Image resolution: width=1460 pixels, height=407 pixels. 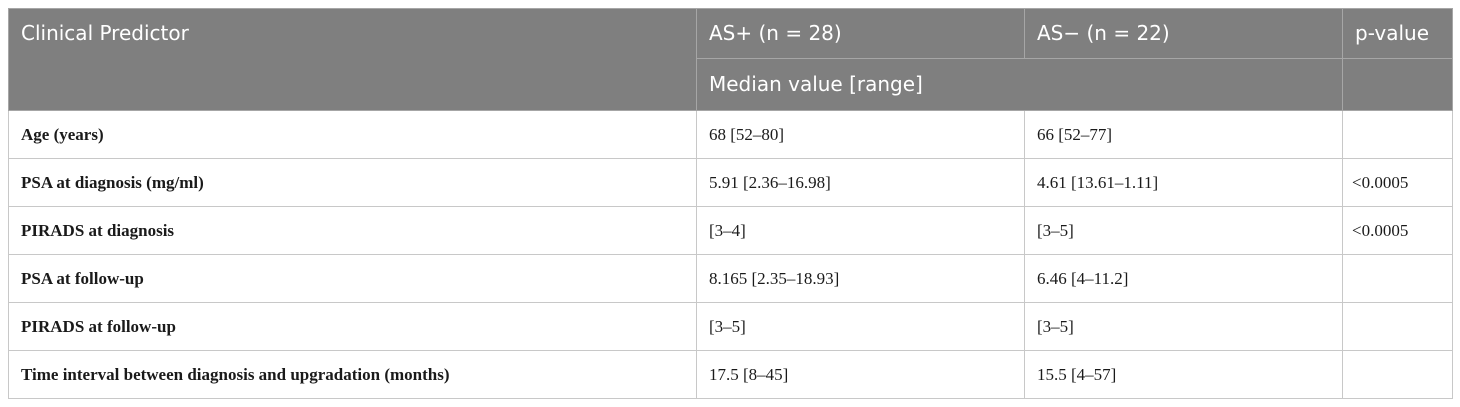 I want to click on header-as-positive: AS+ (n = 28), so click(x=860, y=33).